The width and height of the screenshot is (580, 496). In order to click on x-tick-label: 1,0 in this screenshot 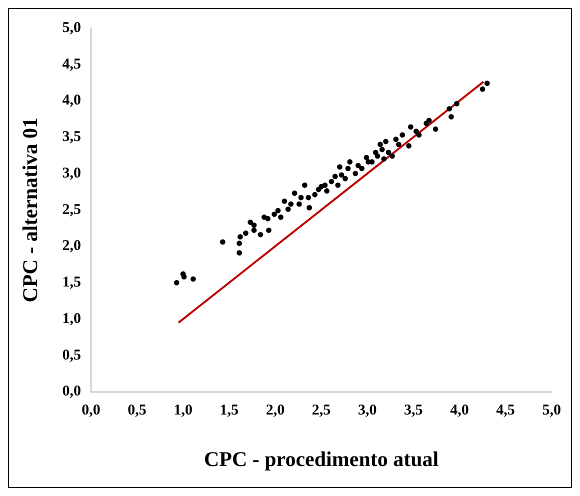, I will do `click(183, 410)`.